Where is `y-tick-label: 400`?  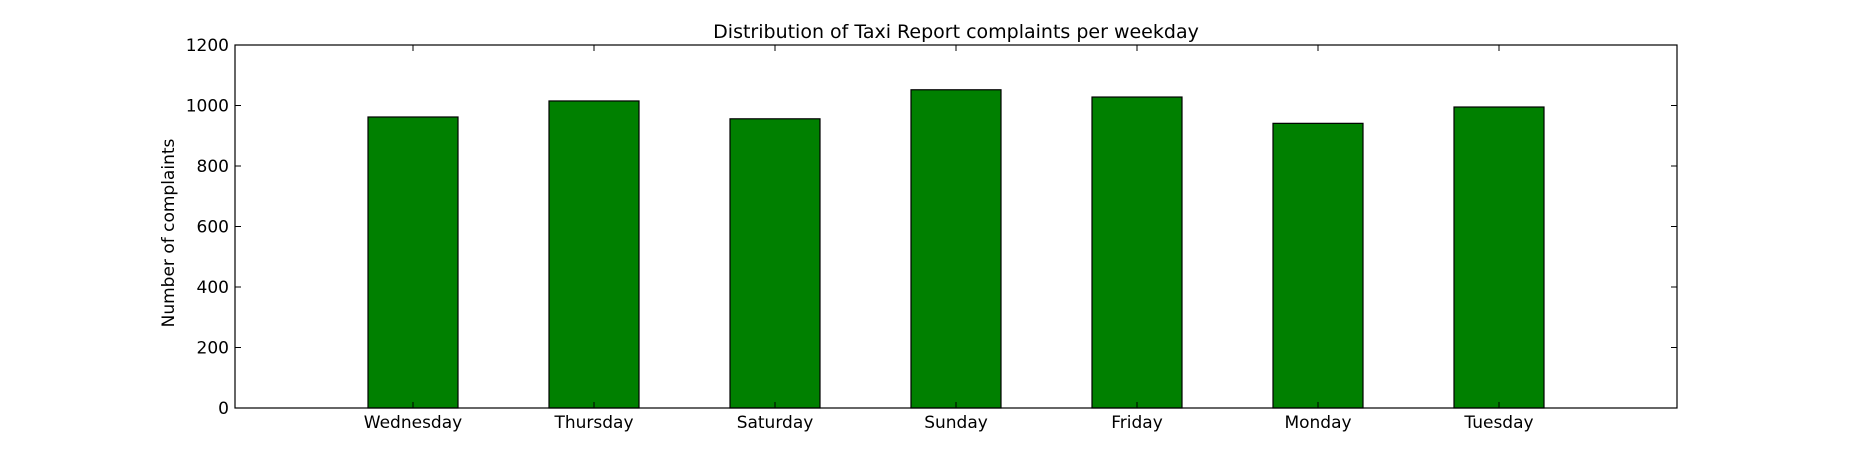 y-tick-label: 400 is located at coordinates (213, 288).